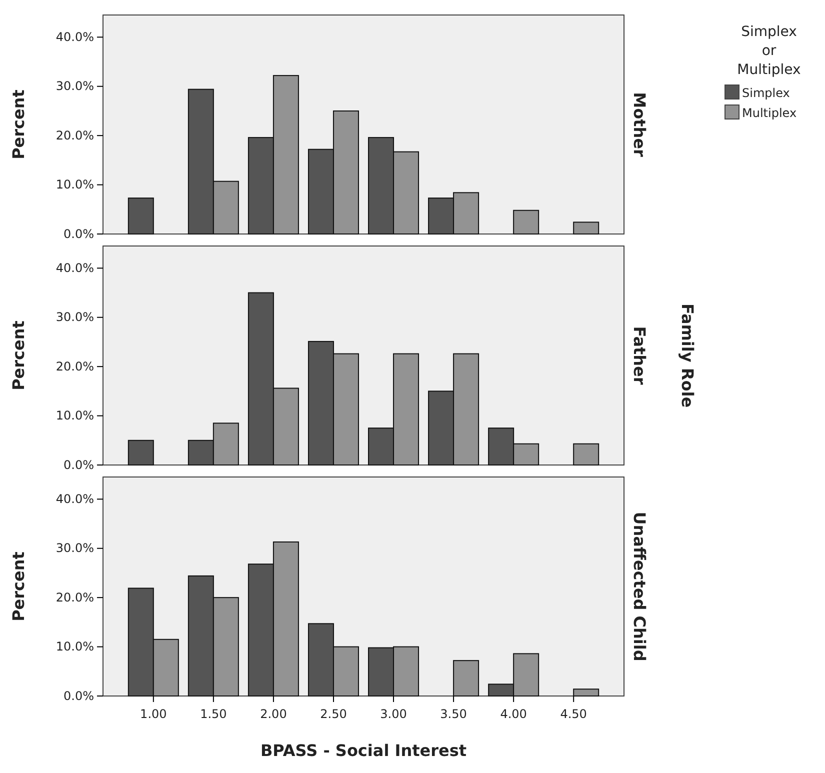 The width and height of the screenshot is (825, 773). What do you see at coordinates (769, 113) in the screenshot?
I see `legend-label: Multiplex` at bounding box center [769, 113].